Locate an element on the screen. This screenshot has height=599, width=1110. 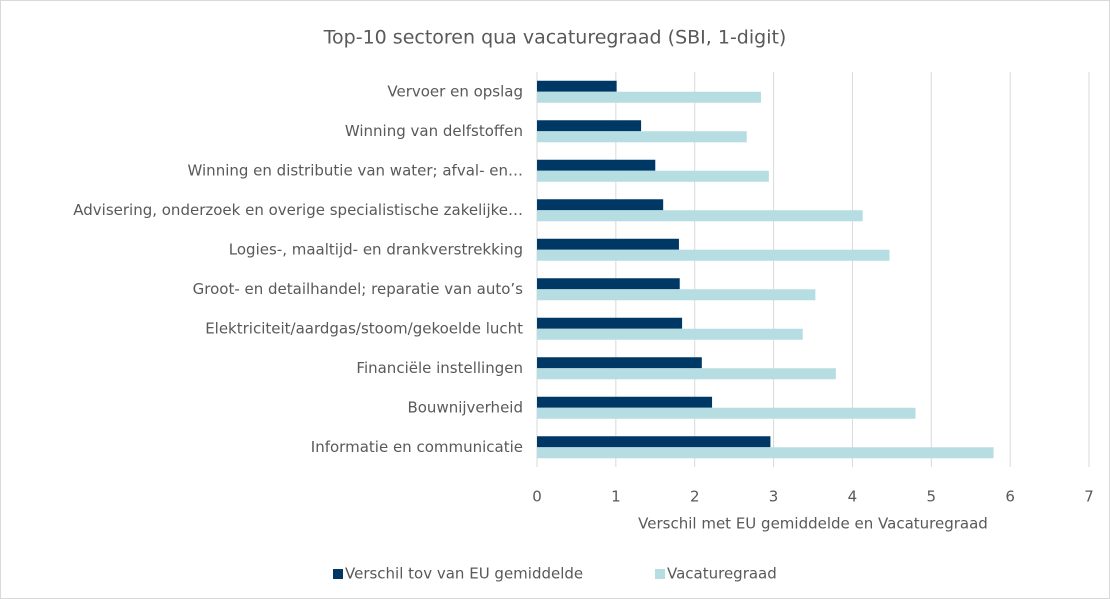
legend-label: Vacaturegraad is located at coordinates (722, 574).